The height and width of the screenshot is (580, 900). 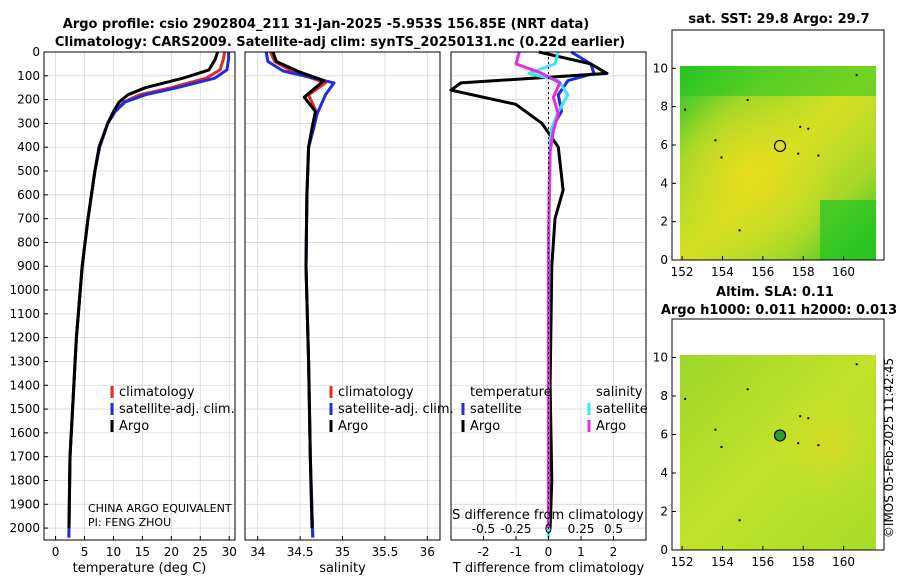 What do you see at coordinates (396, 409) in the screenshot?
I see `sal-legend-satellite-label: satellite-adj. clim.` at bounding box center [396, 409].